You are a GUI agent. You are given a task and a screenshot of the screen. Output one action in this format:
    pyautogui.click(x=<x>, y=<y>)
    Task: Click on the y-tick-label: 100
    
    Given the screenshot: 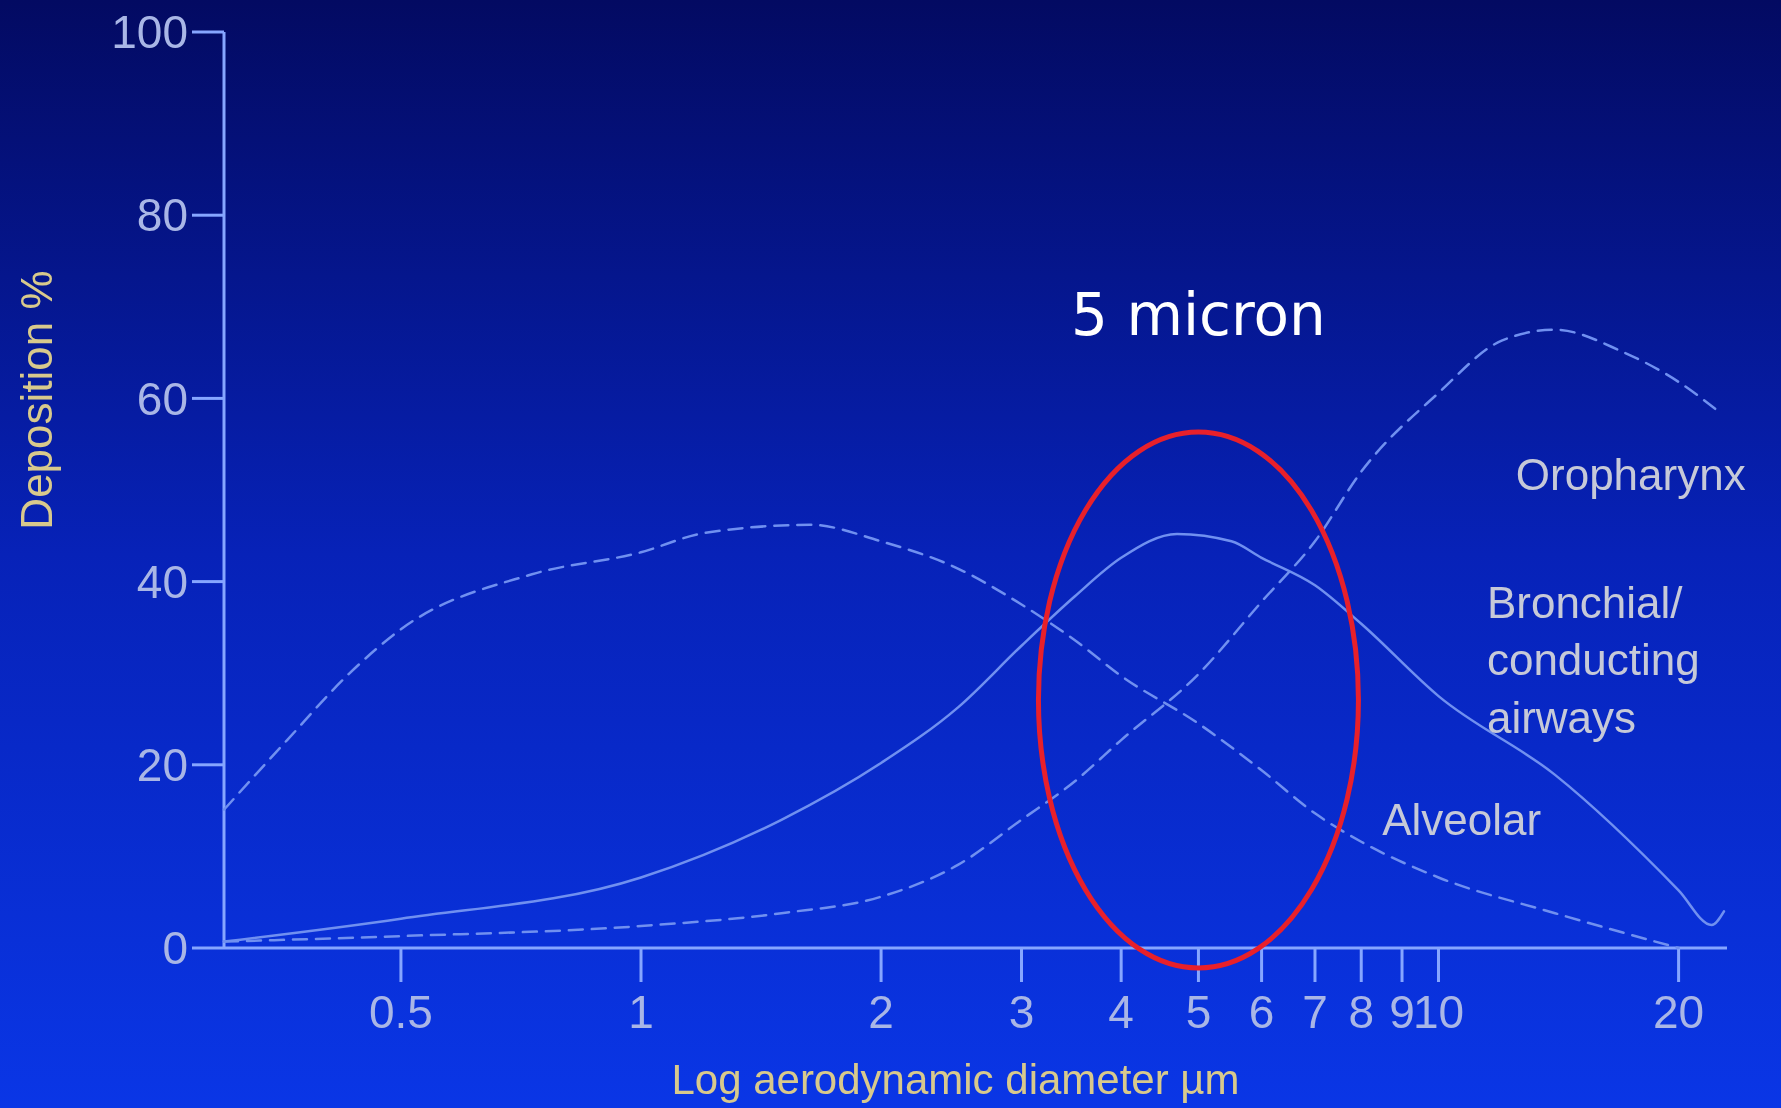 What is the action you would take?
    pyautogui.click(x=149, y=32)
    